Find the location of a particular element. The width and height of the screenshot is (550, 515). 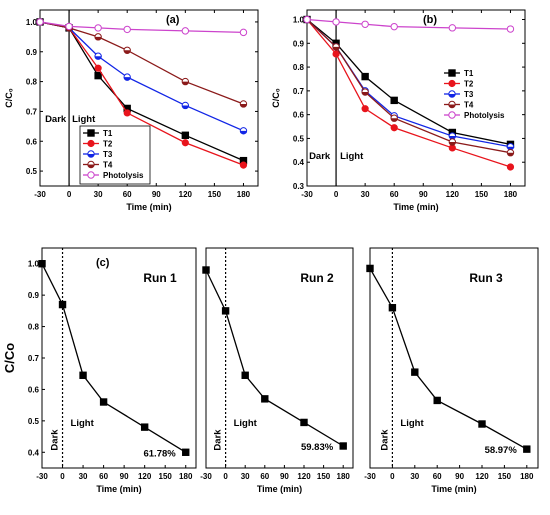

legend-item: T2 is located at coordinates (459, 84).